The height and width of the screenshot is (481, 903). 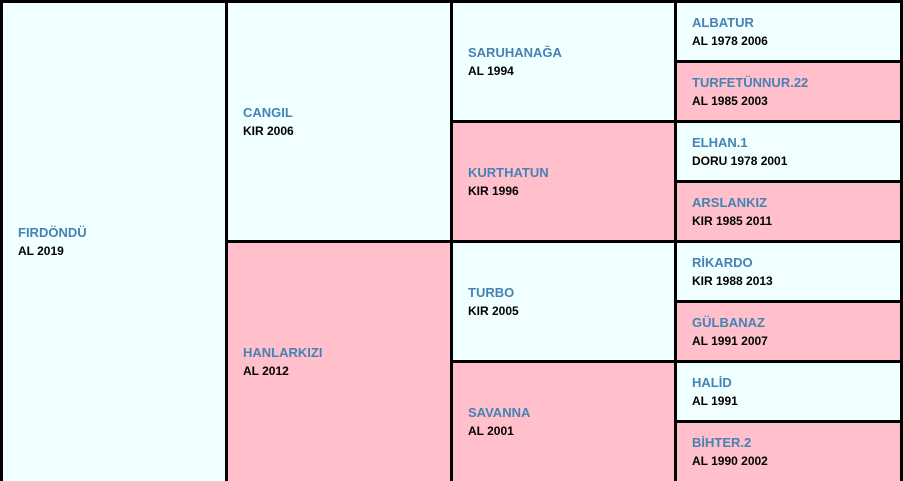 I want to click on horse-info: AL 1985 2003, so click(x=730, y=100).